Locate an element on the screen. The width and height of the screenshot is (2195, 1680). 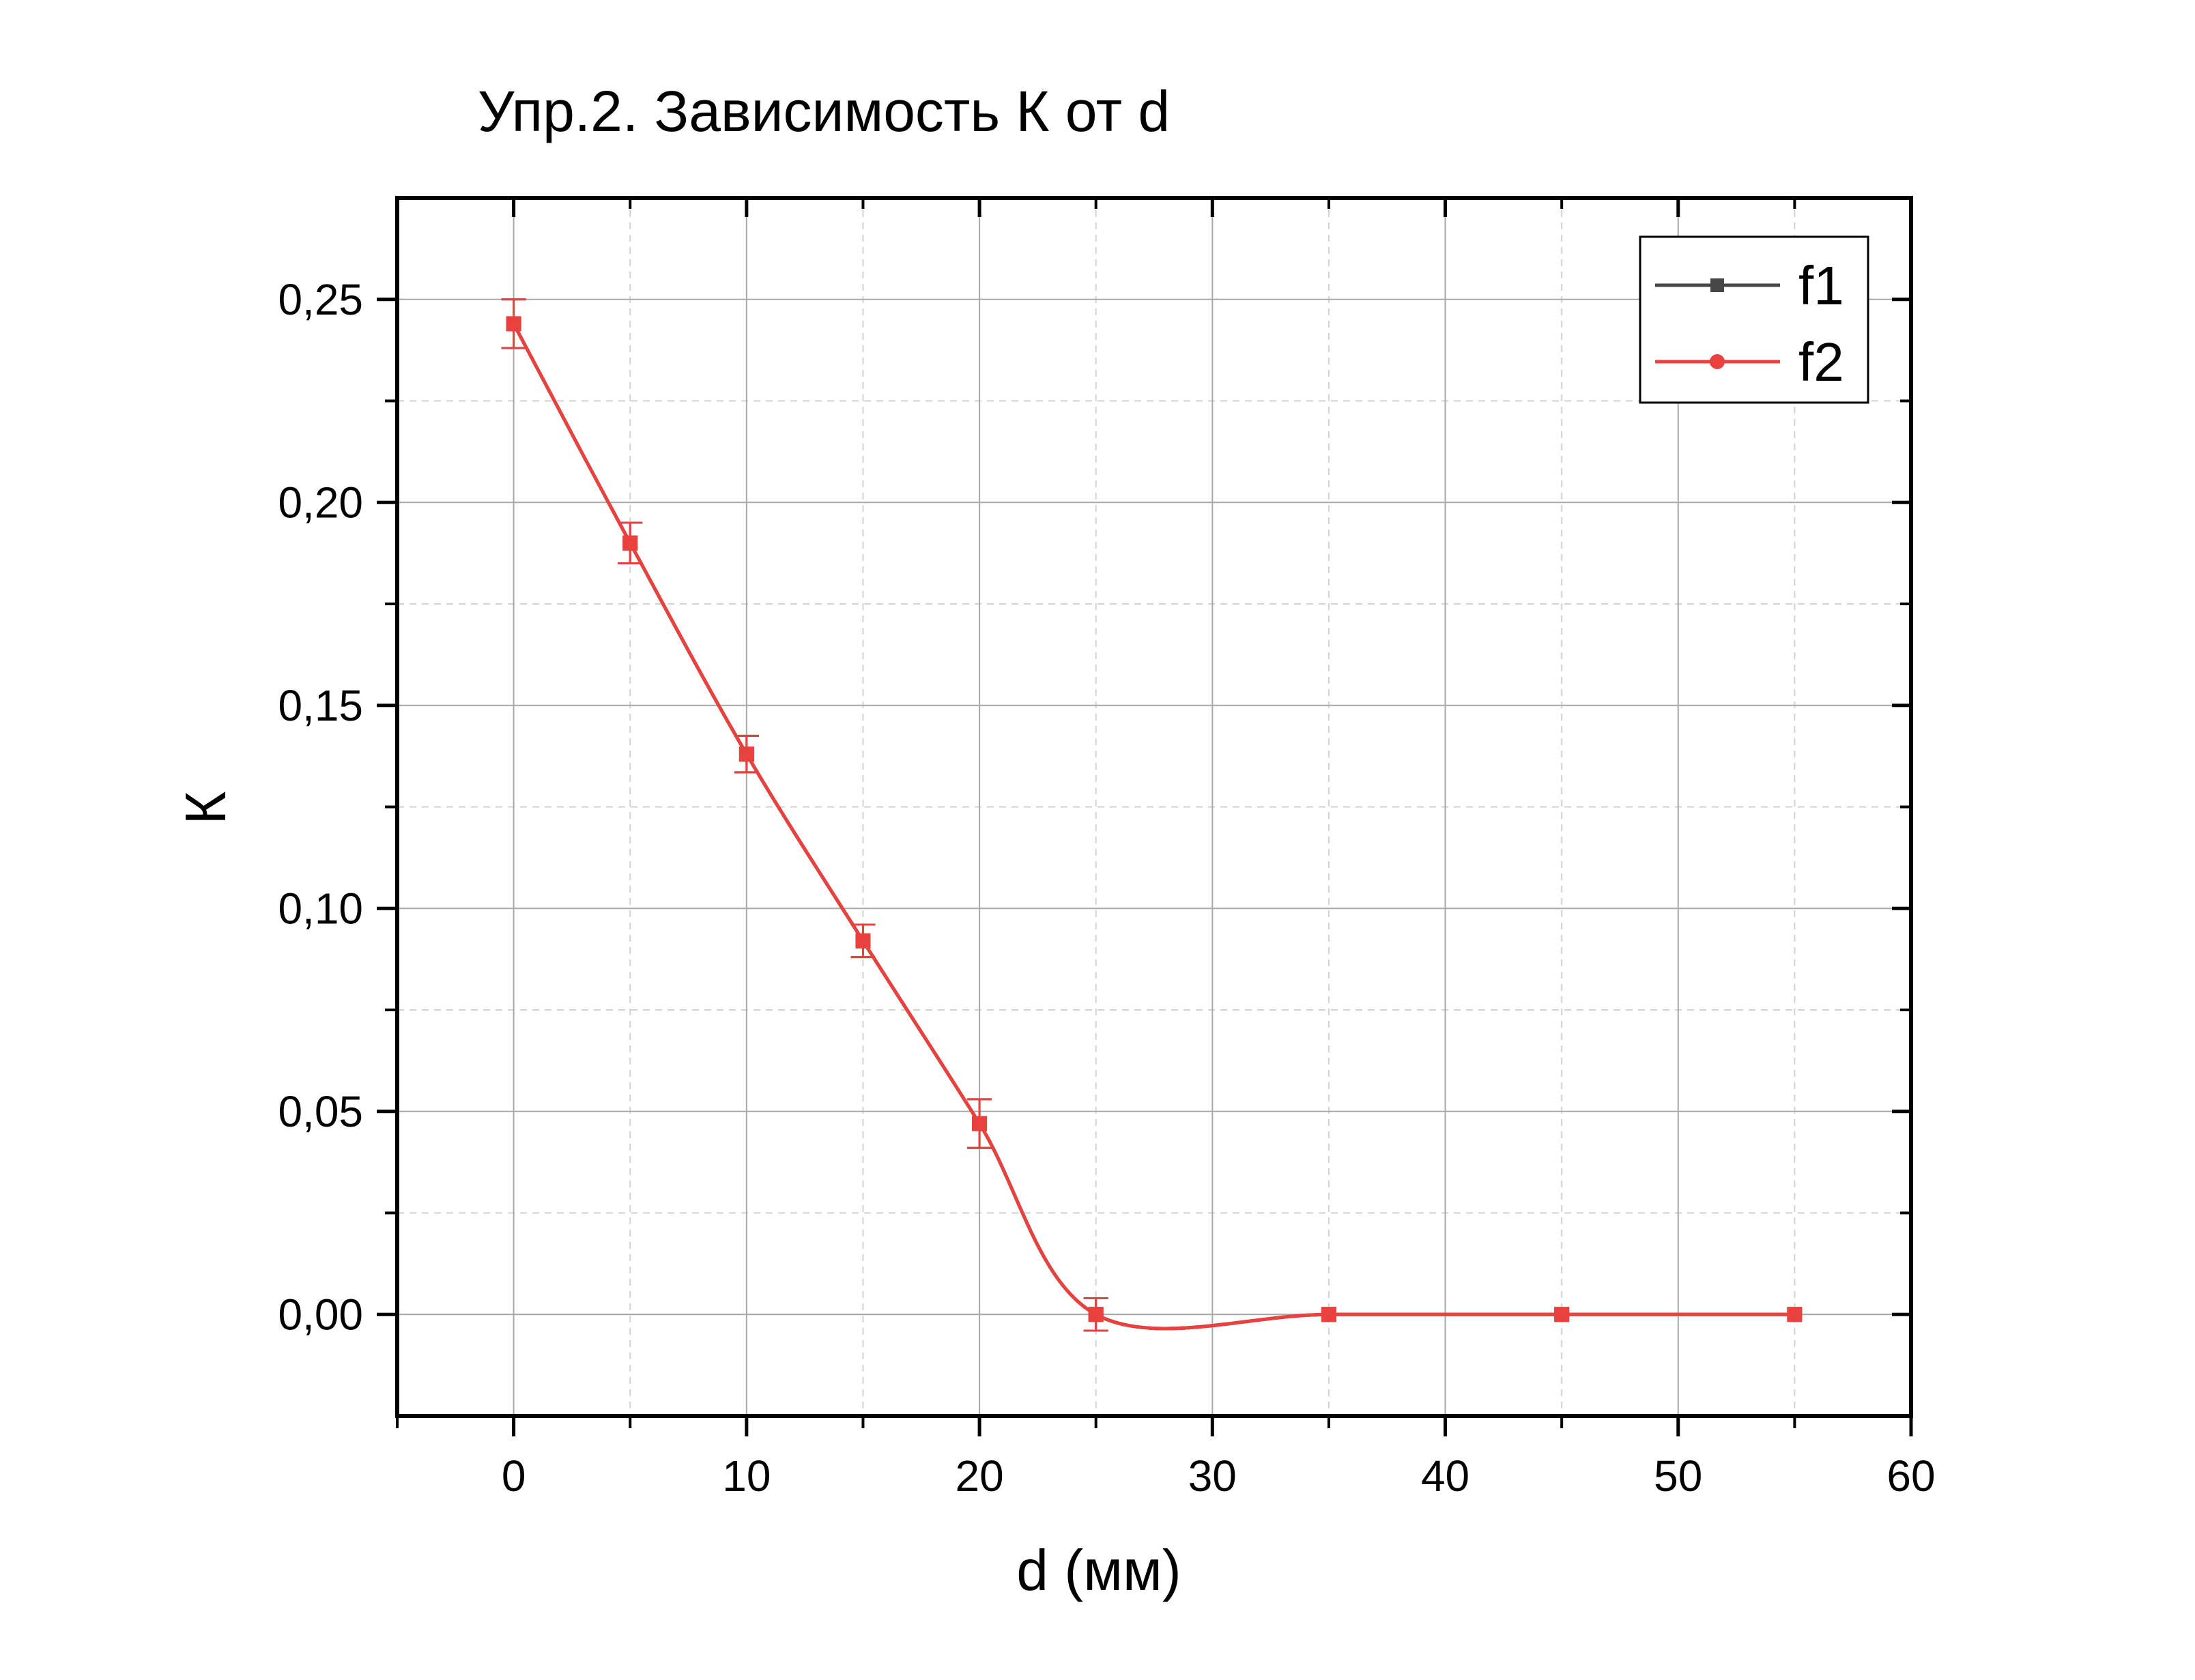
y-axis-label: К is located at coordinates (205, 807).